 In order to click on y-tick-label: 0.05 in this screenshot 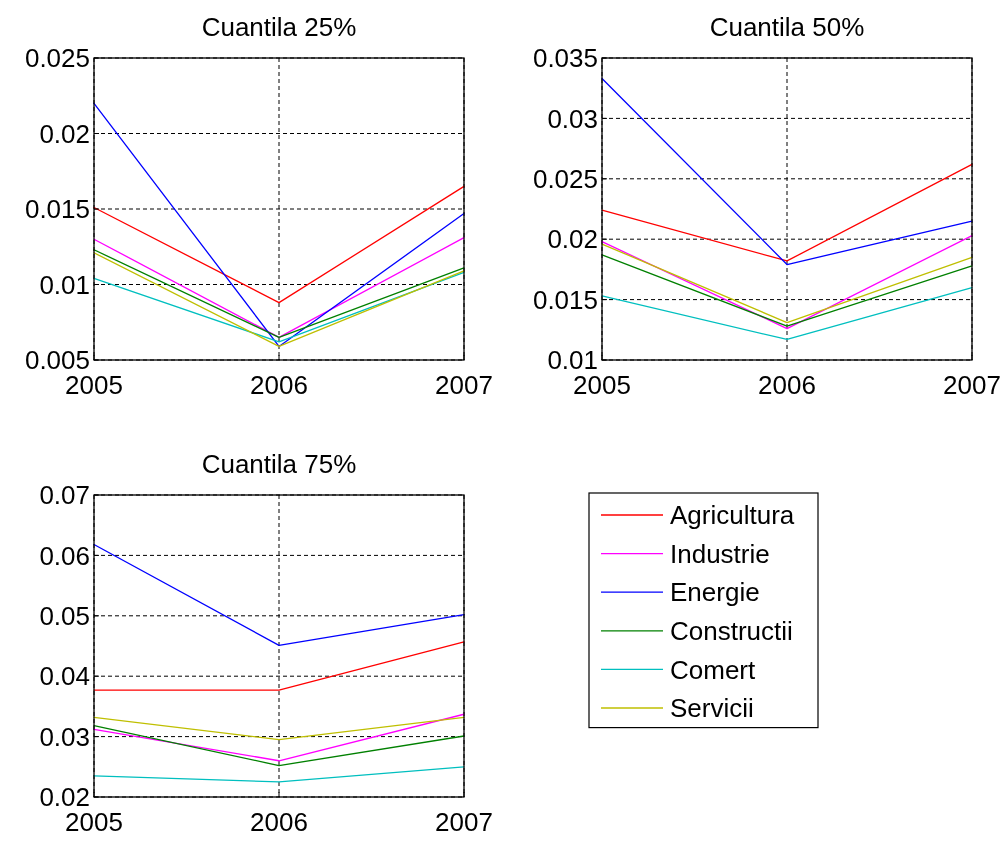, I will do `click(64, 615)`.